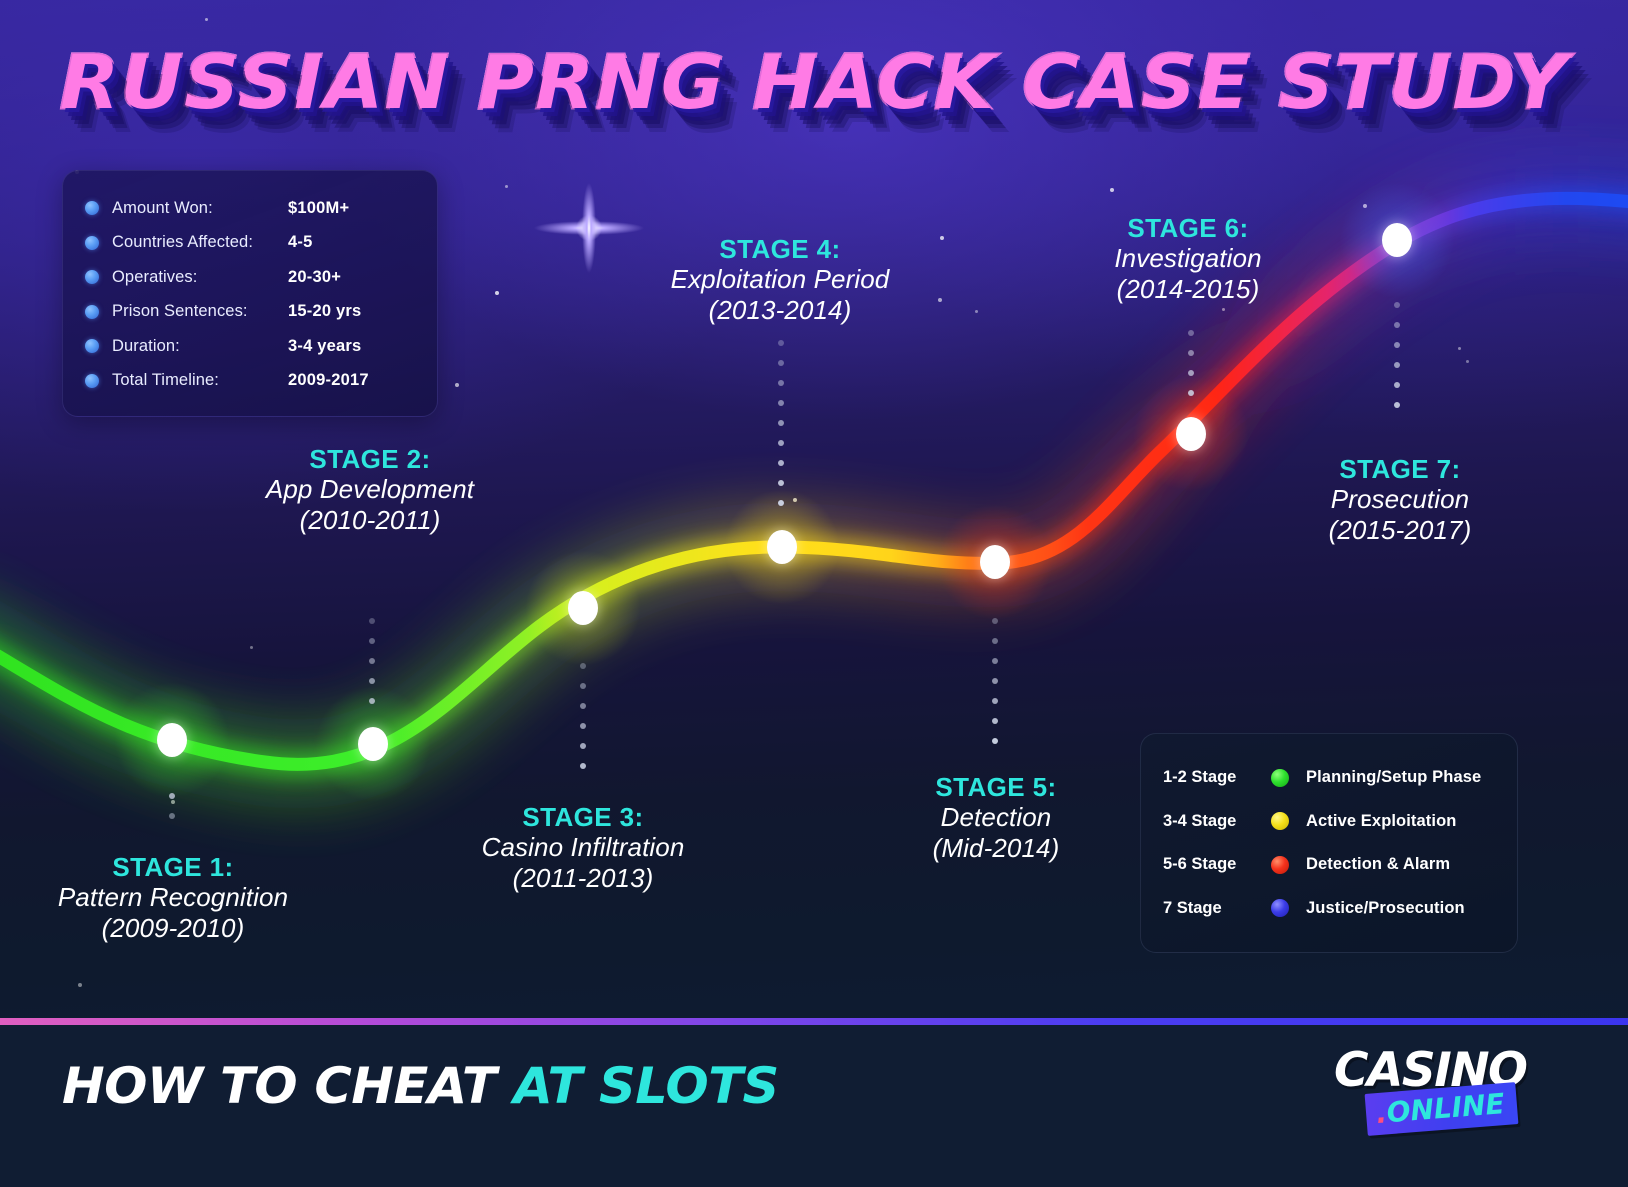 This screenshot has height=1187, width=1628. Describe the element at coordinates (1188, 228) in the screenshot. I see `stage-label-6-title: STAGE 6:` at that location.